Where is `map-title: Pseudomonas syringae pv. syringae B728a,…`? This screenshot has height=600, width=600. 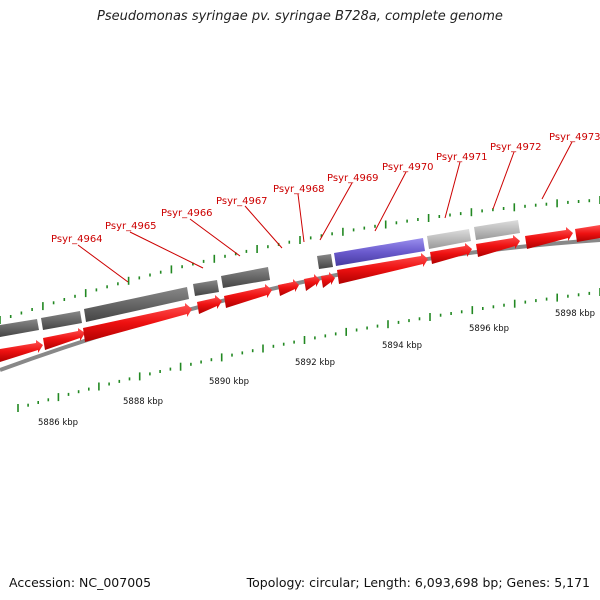 map-title: Pseudomonas syringae pv. syringae B728a,… is located at coordinates (300, 16).